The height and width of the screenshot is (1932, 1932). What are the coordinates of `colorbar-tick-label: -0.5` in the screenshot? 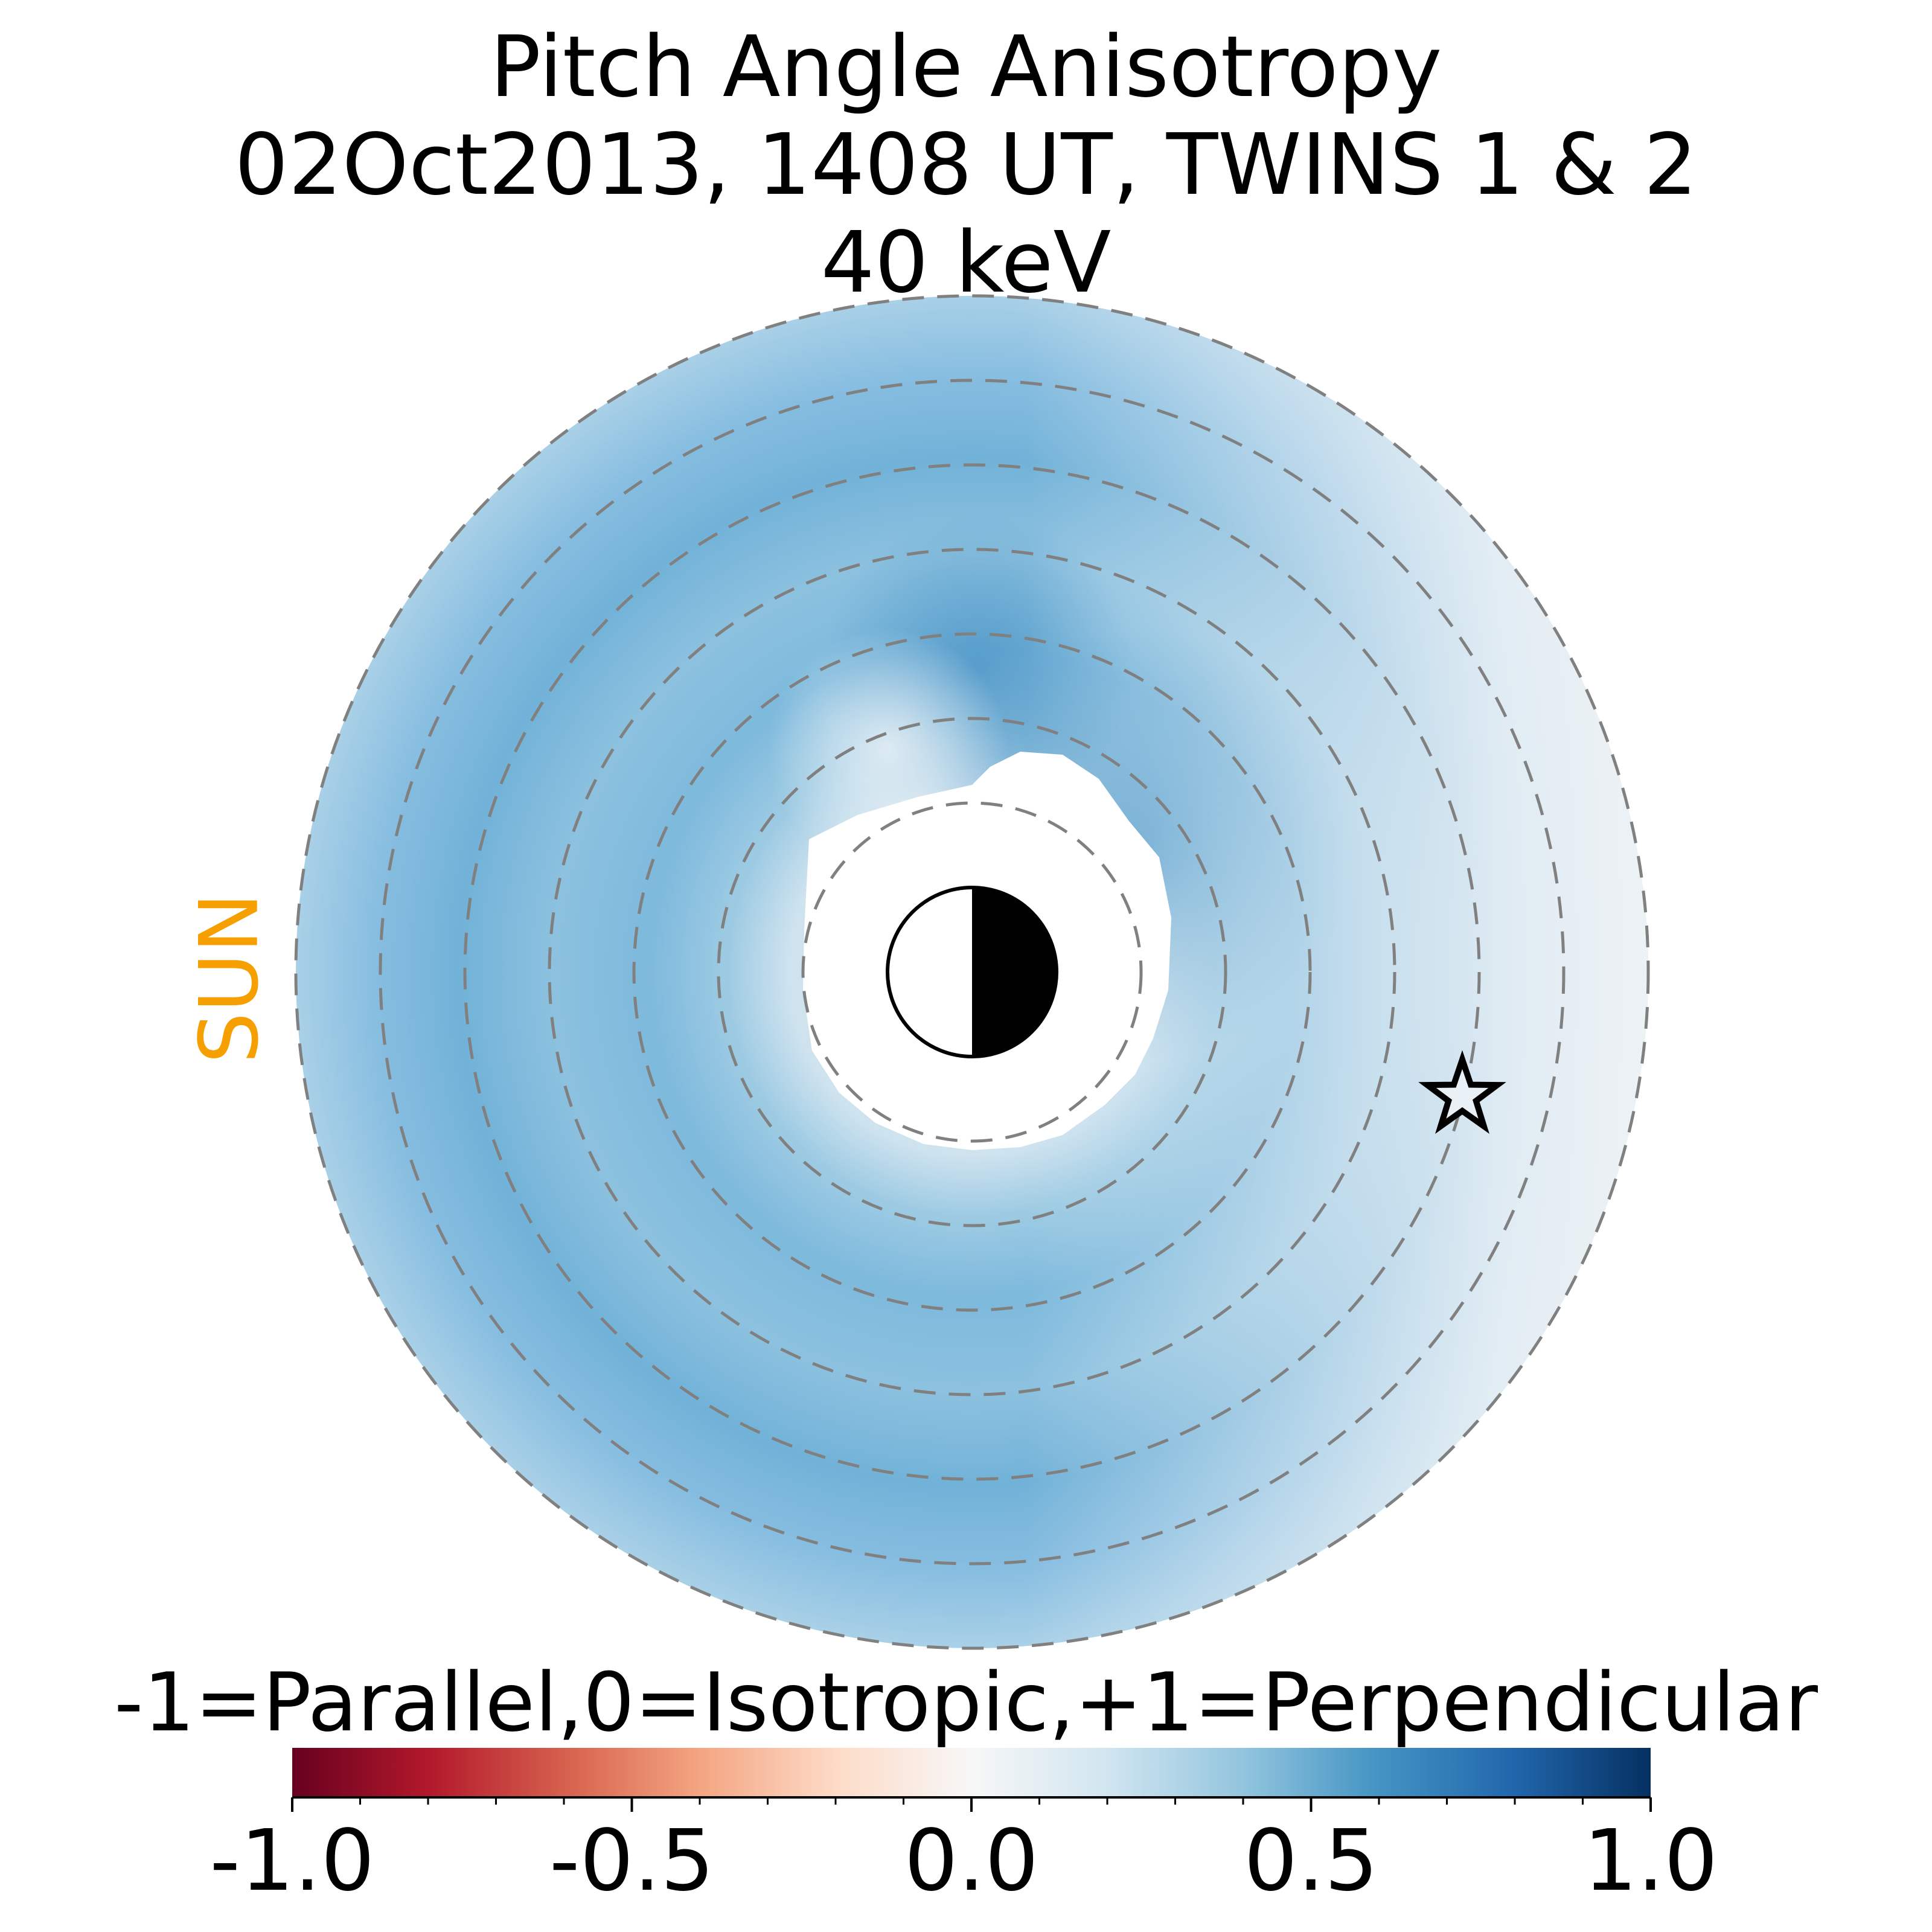 It's located at (631, 1861).